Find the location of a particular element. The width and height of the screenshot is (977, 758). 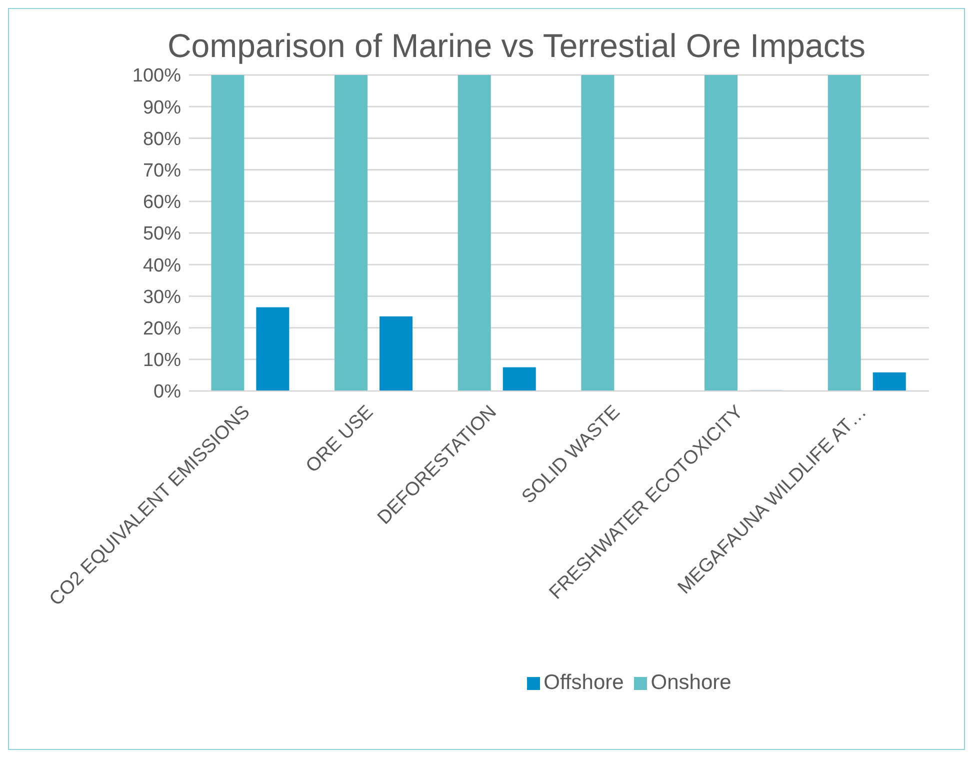

legend-label: Offshore is located at coordinates (584, 682).